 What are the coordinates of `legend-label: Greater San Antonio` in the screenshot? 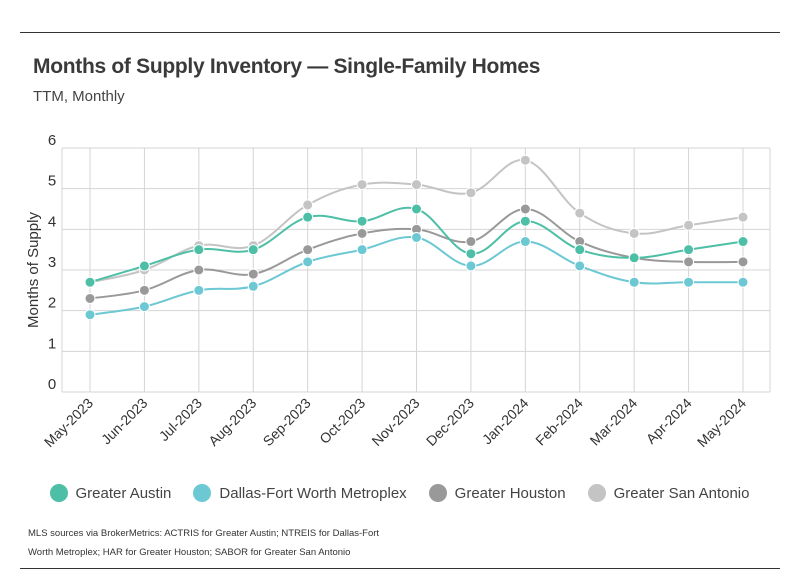 It's located at (681, 493).